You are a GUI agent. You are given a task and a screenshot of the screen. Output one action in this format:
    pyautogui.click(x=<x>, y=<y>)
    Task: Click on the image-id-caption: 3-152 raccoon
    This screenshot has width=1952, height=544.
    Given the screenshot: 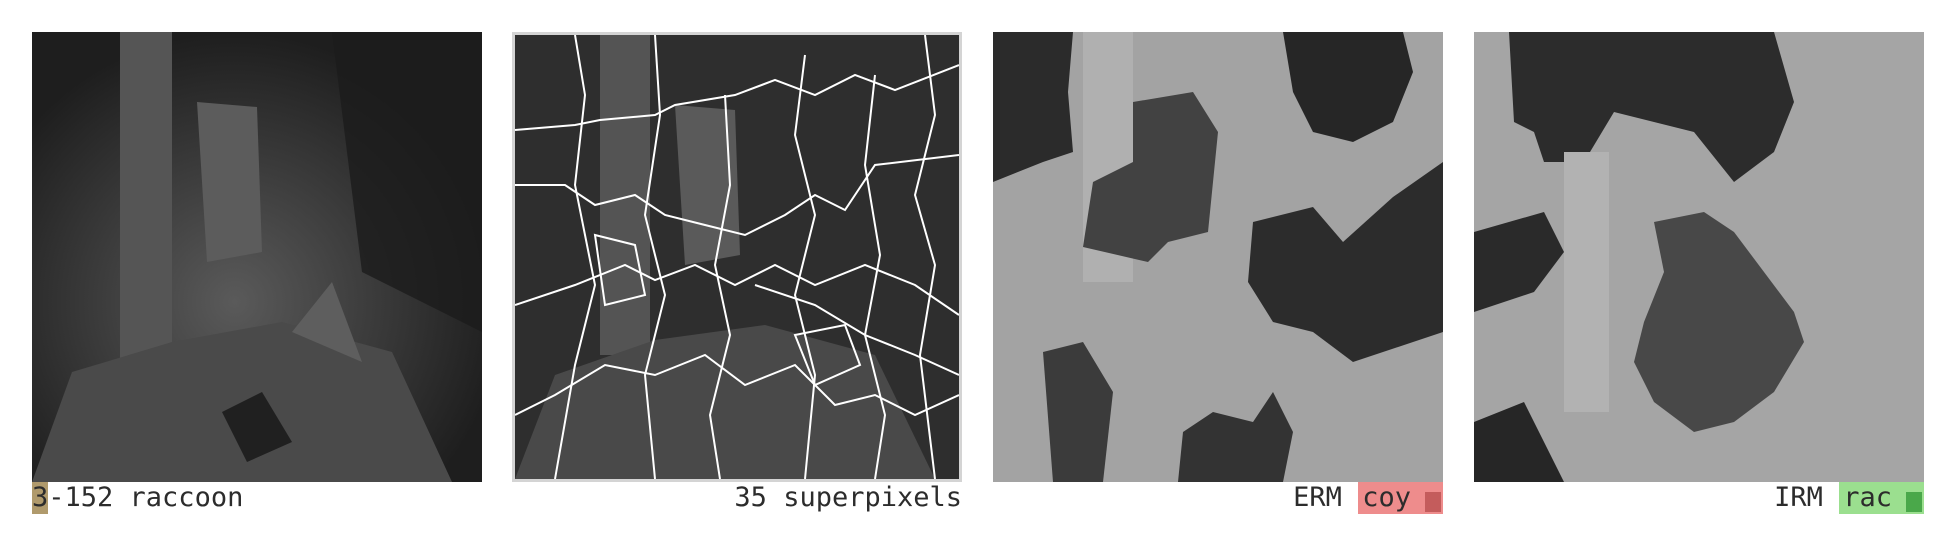 What is the action you would take?
    pyautogui.click(x=137, y=498)
    